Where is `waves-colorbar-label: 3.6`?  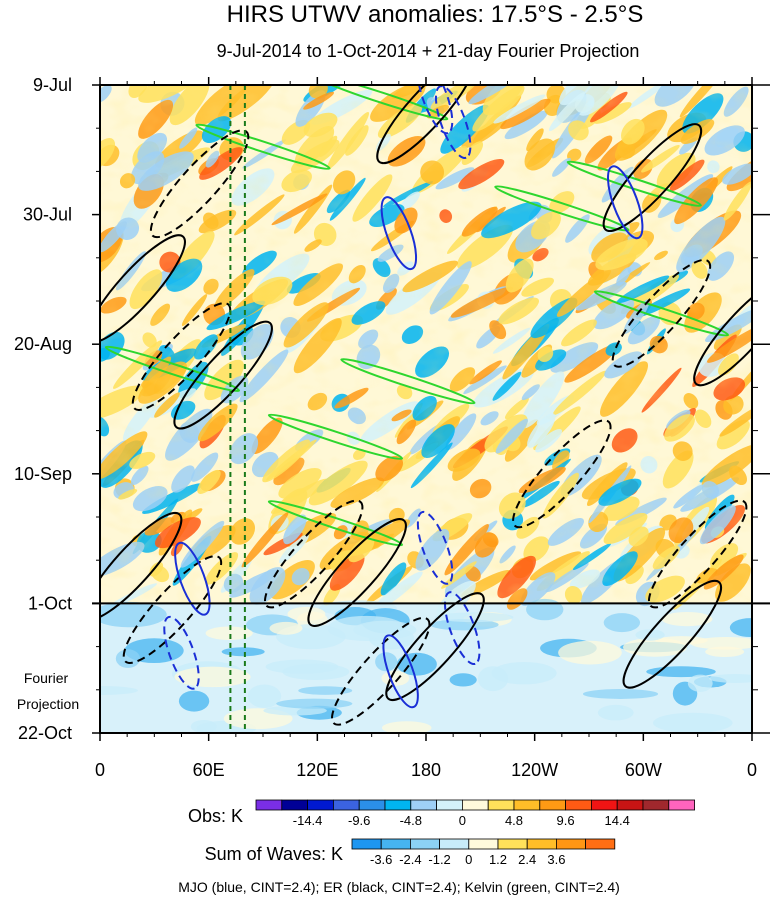 waves-colorbar-label: 3.6 is located at coordinates (556, 859).